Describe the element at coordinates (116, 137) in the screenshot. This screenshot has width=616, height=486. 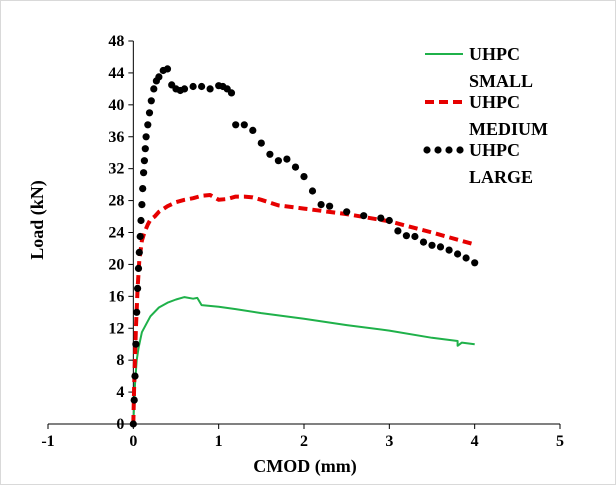
I see `y-tick-label: 36` at that location.